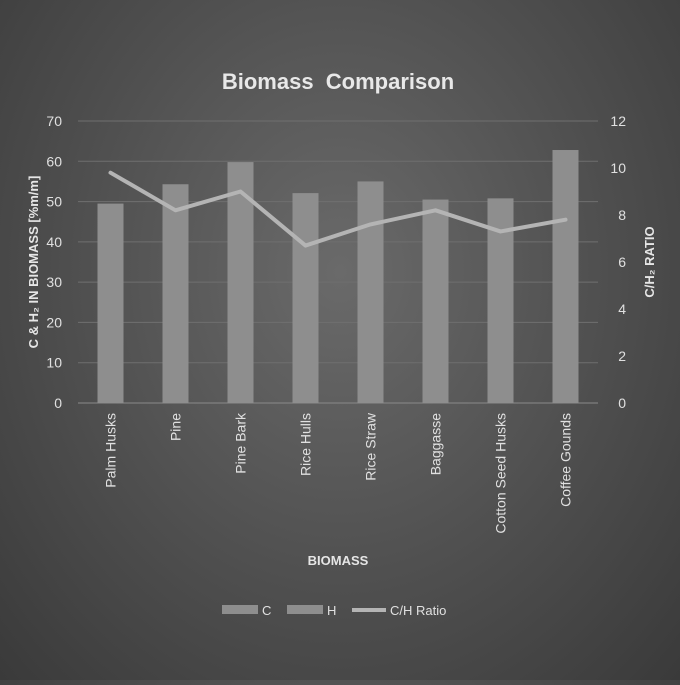 The image size is (680, 685). I want to click on y2-tick-label: 2, so click(622, 356).